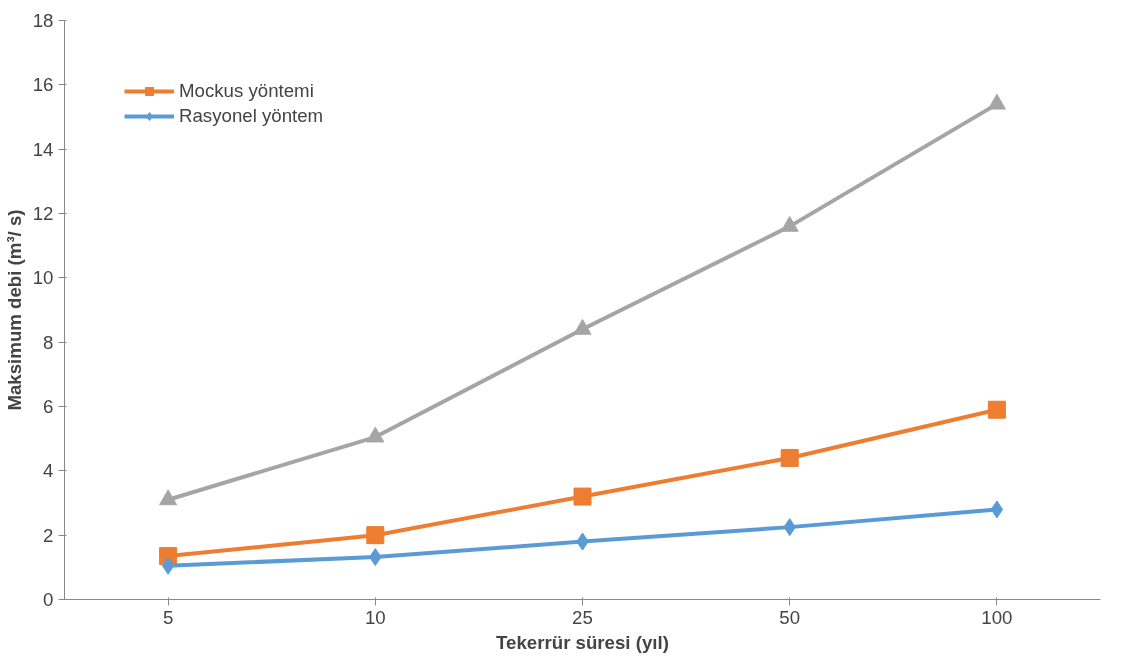 The height and width of the screenshot is (666, 1141). I want to click on x-tick-label: 5, so click(168, 617).